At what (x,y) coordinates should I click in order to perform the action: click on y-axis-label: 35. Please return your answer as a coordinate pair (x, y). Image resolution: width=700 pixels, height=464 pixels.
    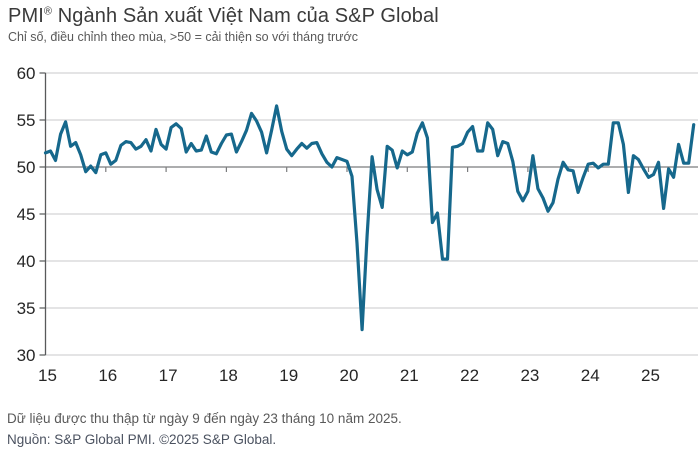
    Looking at the image, I should click on (26, 308).